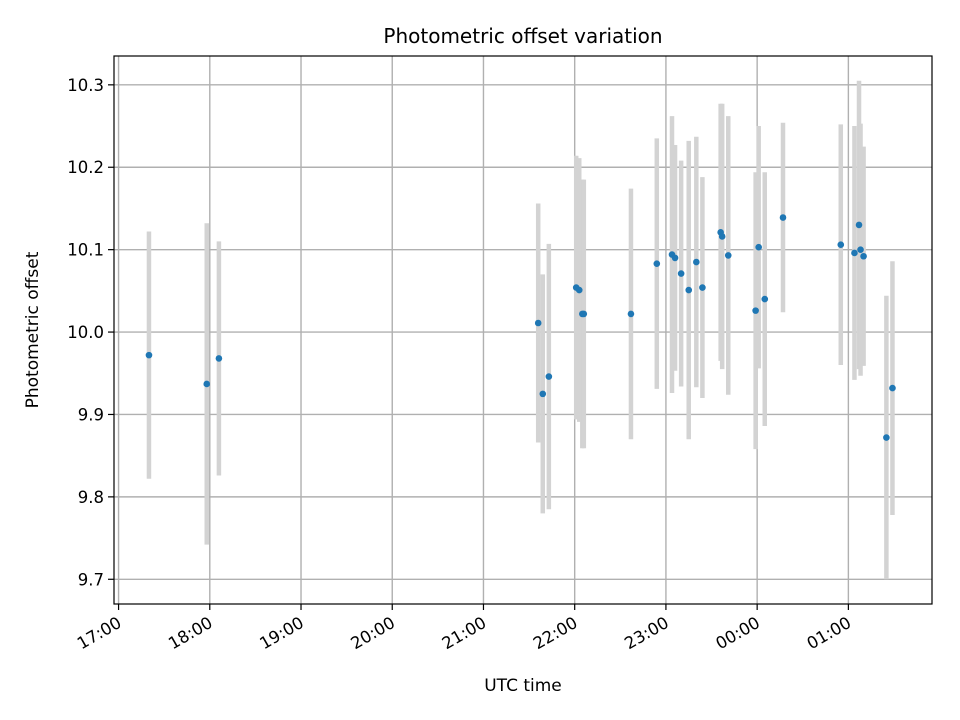 Image resolution: width=960 pixels, height=720 pixels. What do you see at coordinates (373, 633) in the screenshot?
I see `x-tick-label: 20:00` at bounding box center [373, 633].